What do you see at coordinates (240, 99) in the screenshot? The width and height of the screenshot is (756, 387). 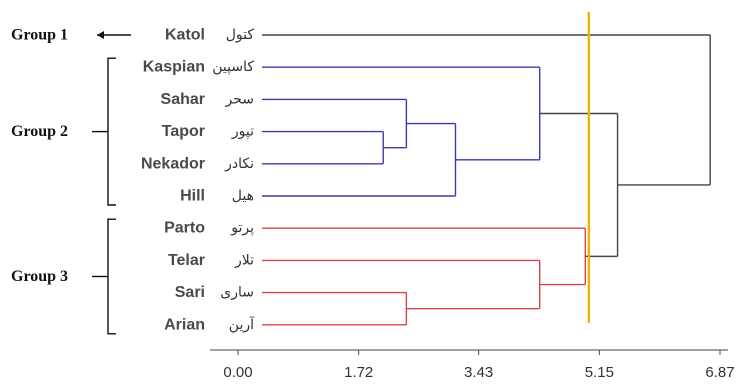 I see `leaf-label-persian: سحر` at bounding box center [240, 99].